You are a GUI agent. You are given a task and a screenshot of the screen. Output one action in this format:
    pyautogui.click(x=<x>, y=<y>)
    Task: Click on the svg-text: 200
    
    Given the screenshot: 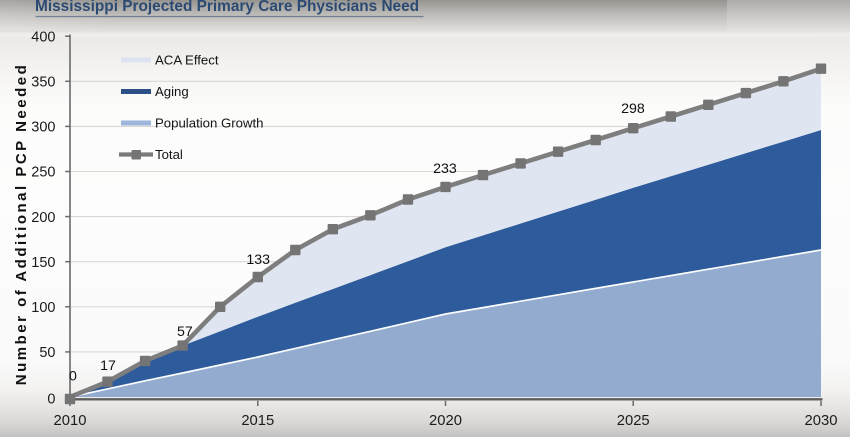 What is the action you would take?
    pyautogui.click(x=43, y=218)
    